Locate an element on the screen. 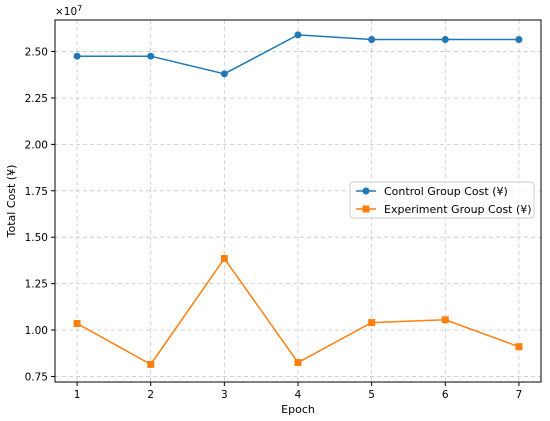  legend-label-control: Control Group Cost (¥) is located at coordinates (446, 191).